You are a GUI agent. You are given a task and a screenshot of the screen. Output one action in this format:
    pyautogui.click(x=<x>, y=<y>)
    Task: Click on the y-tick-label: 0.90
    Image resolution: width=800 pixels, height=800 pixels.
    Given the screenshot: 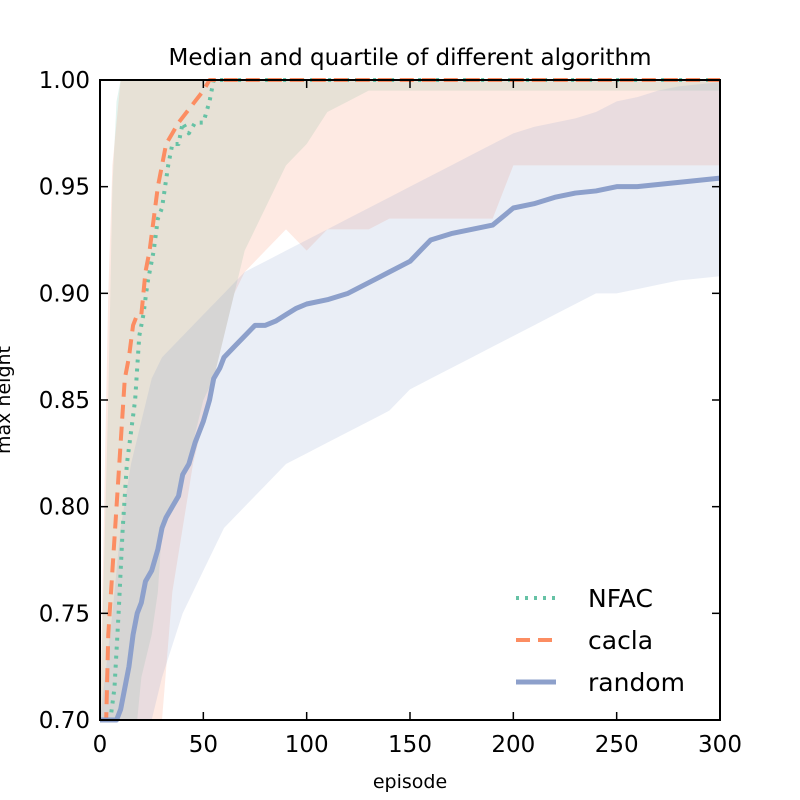 What is the action you would take?
    pyautogui.click(x=64, y=294)
    